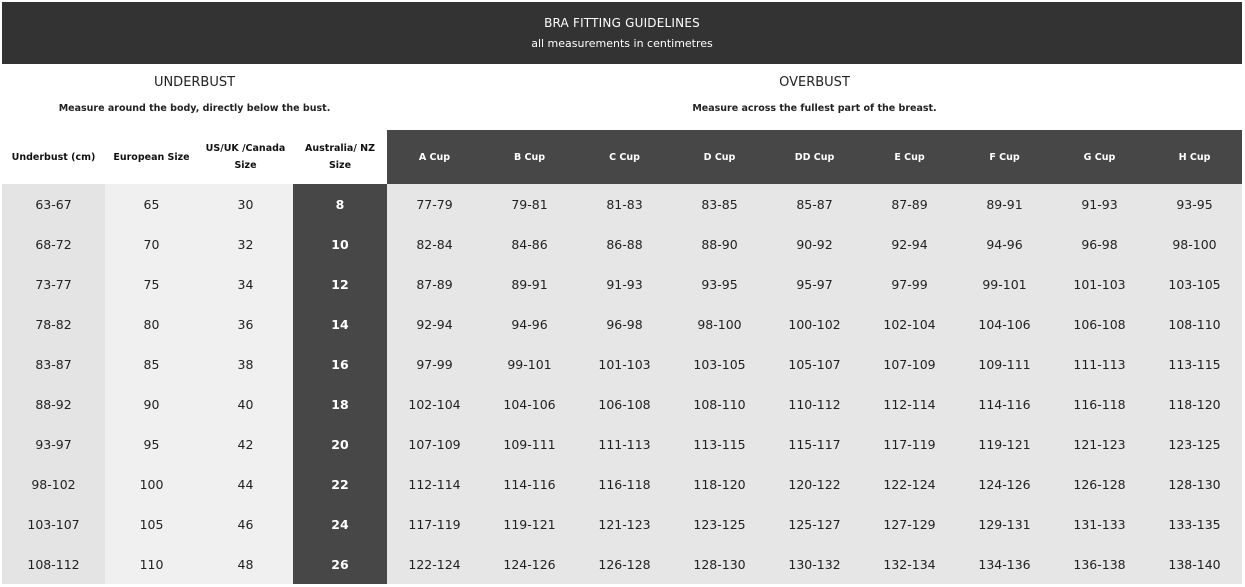  What do you see at coordinates (814, 484) in the screenshot?
I see `table-cell: 120-122` at bounding box center [814, 484].